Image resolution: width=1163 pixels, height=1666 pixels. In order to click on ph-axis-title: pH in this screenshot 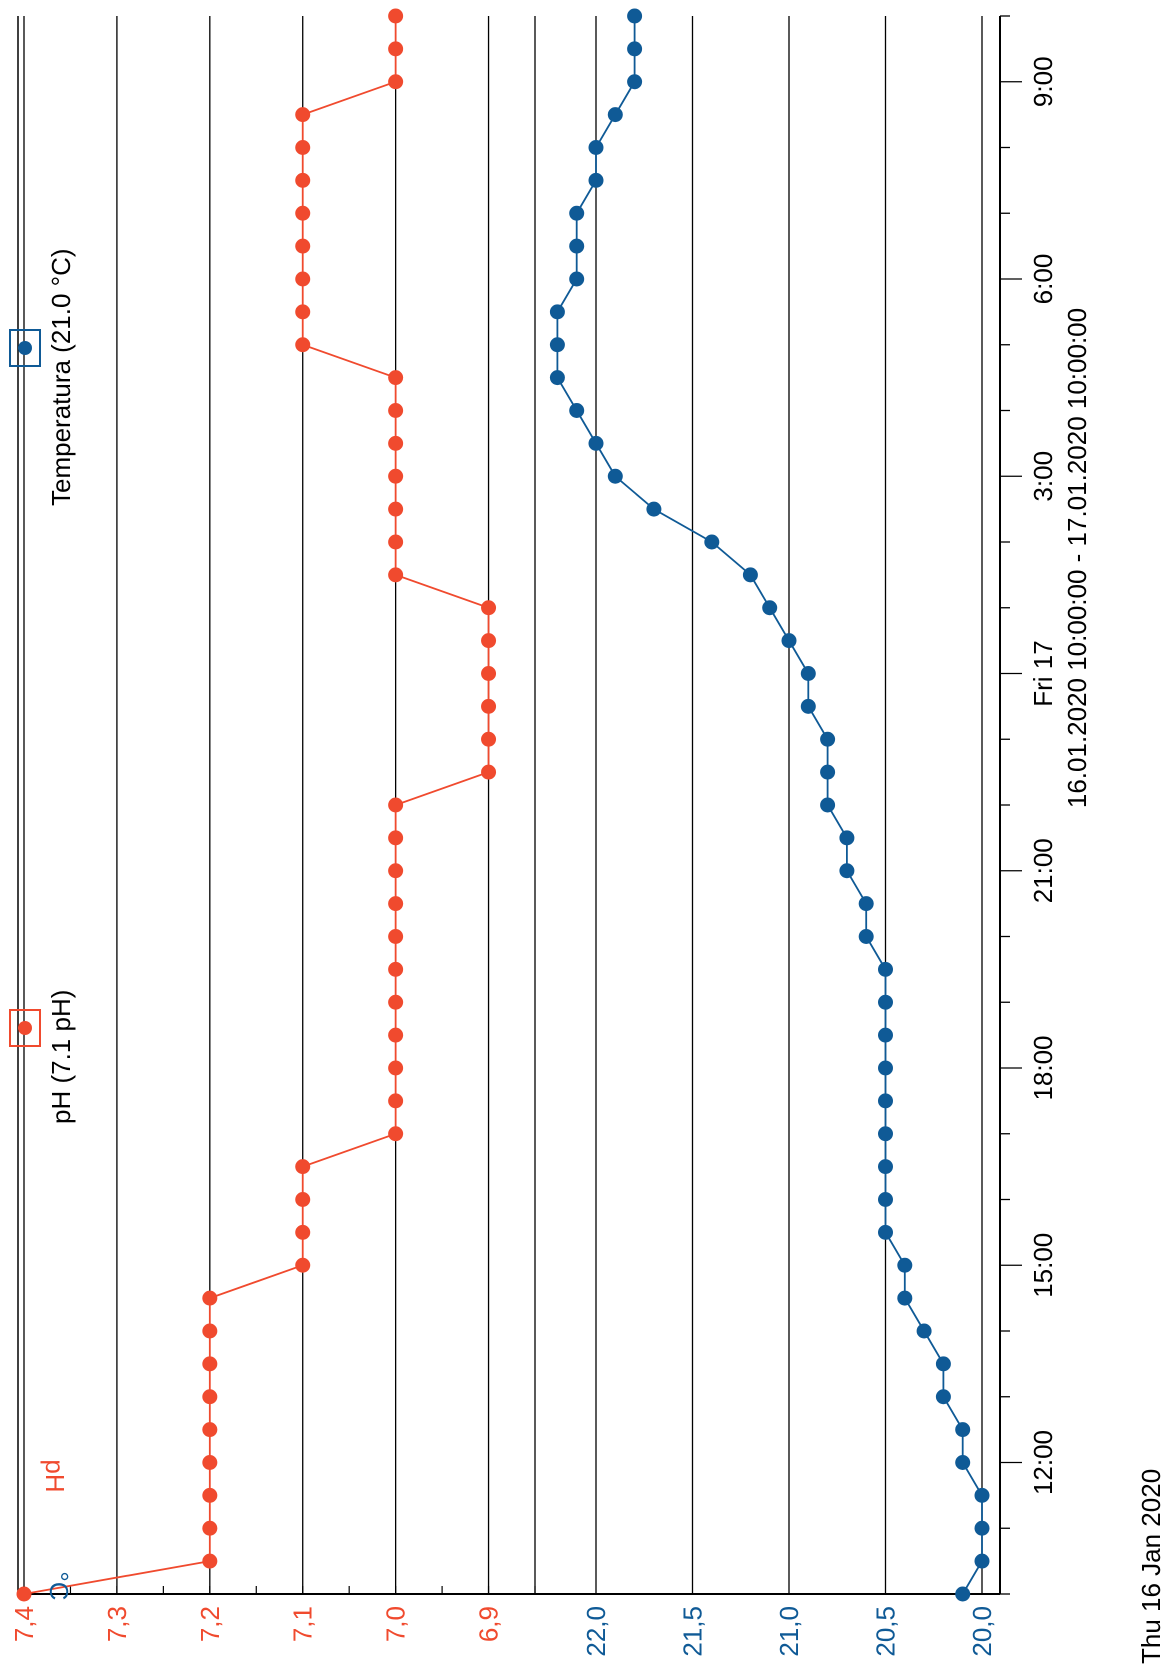, I will do `click(55, 1475)`.